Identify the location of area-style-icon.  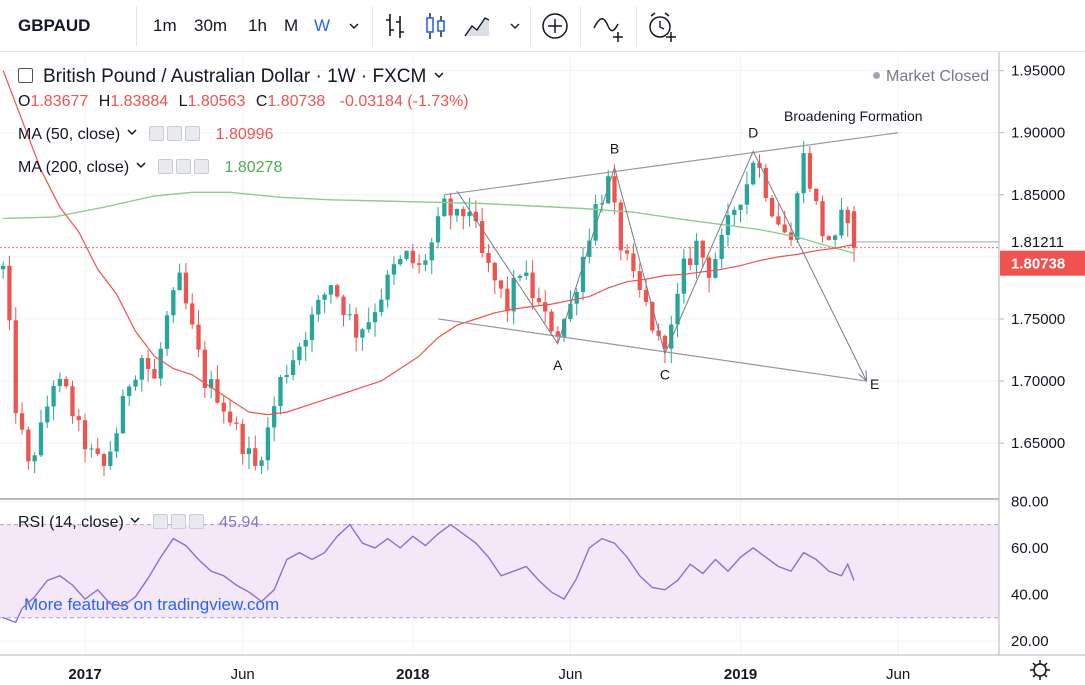
(477, 26).